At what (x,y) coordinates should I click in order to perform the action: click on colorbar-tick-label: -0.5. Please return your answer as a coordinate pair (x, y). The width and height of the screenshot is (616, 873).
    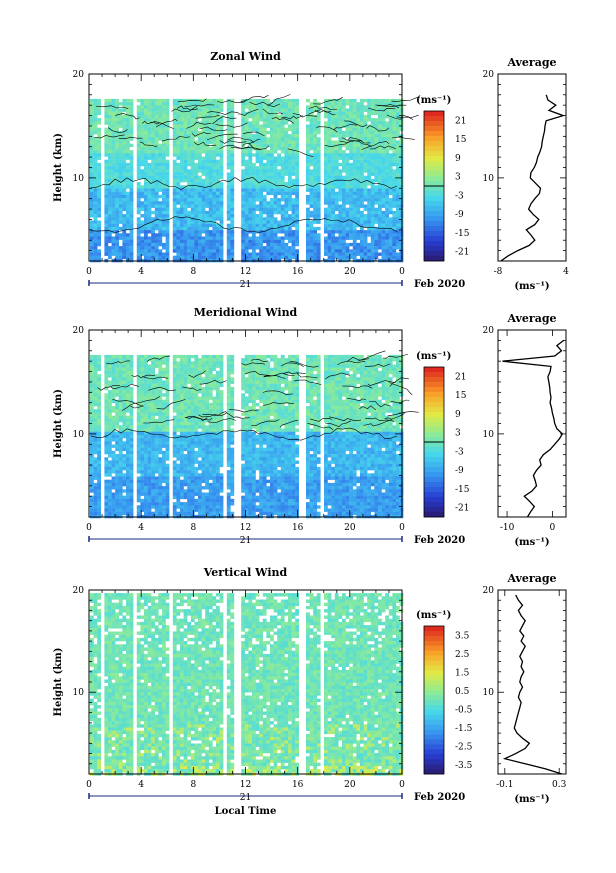
    Looking at the image, I should click on (464, 710).